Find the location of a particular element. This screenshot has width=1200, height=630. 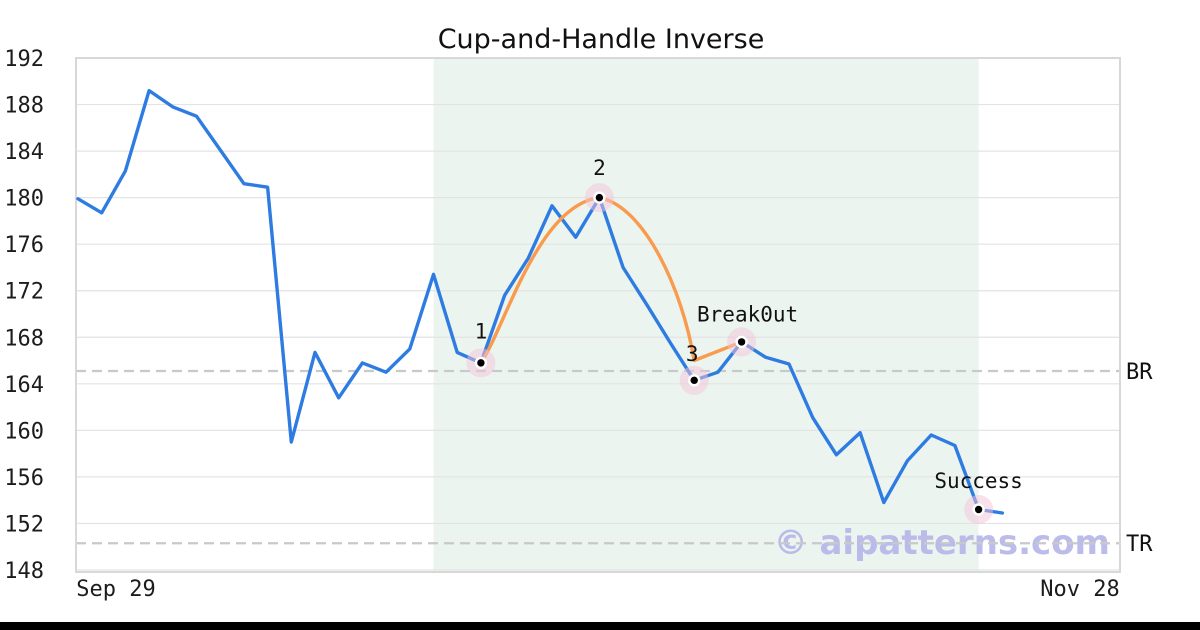

marker-dot-Break0ut is located at coordinates (741, 342).